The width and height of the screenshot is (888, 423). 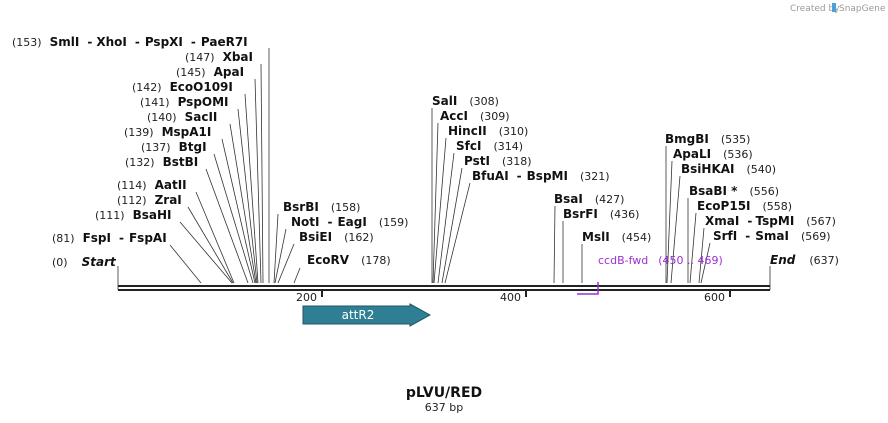 I want to click on leader-line-xbai, so click(x=262, y=173).